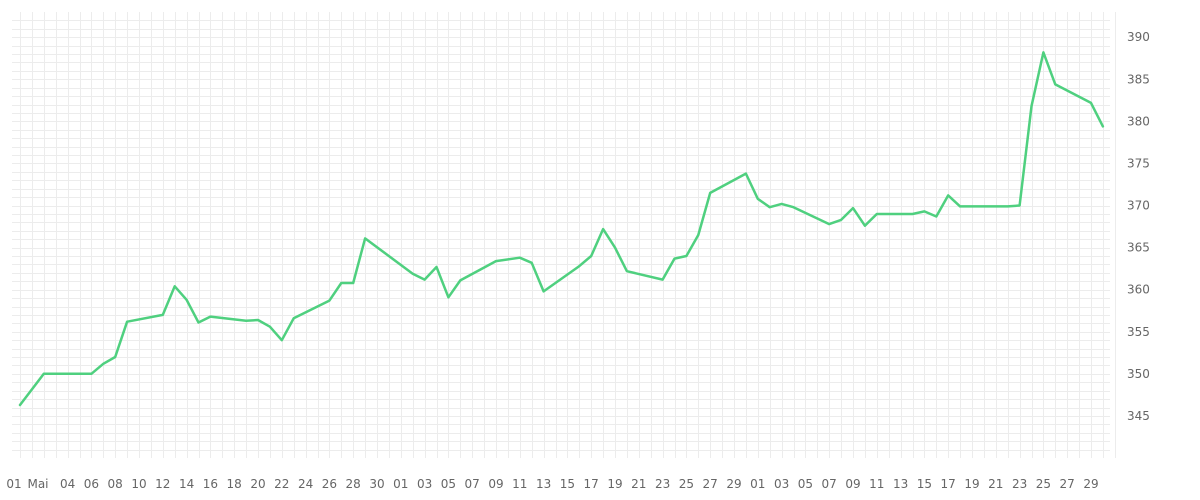 This screenshot has width=1200, height=500. Describe the element at coordinates (115, 484) in the screenshot. I see `x-tick-label: 08` at that location.